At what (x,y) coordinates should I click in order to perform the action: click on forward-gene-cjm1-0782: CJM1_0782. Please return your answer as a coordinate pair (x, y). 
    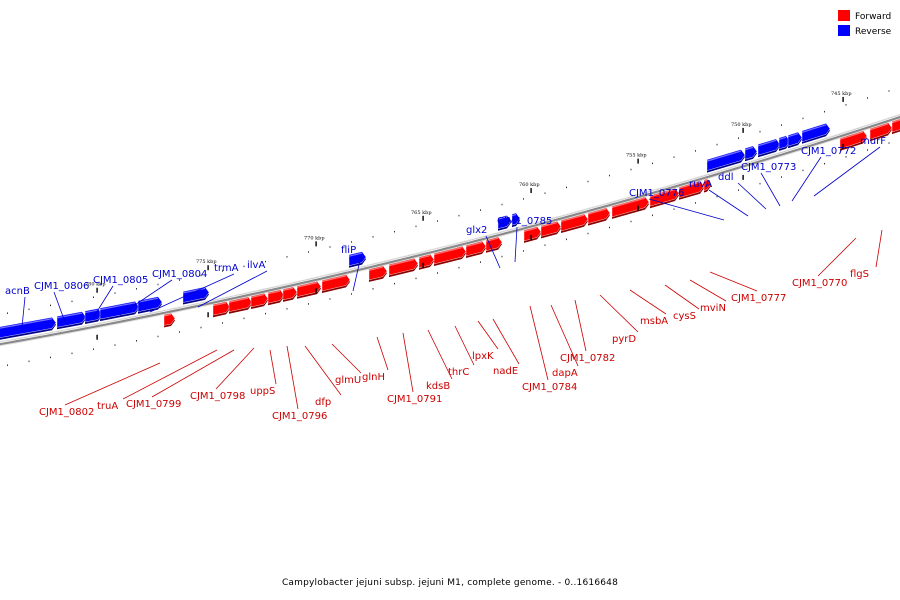
    Looking at the image, I should click on (587, 358).